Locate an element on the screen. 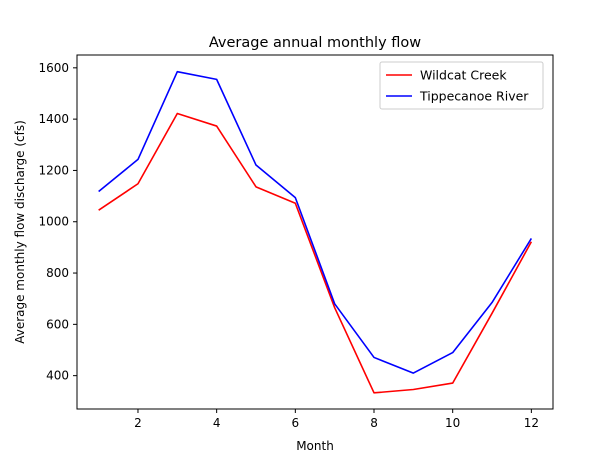 The height and width of the screenshot is (464, 614). y-tick-label: 1000 is located at coordinates (53, 222).